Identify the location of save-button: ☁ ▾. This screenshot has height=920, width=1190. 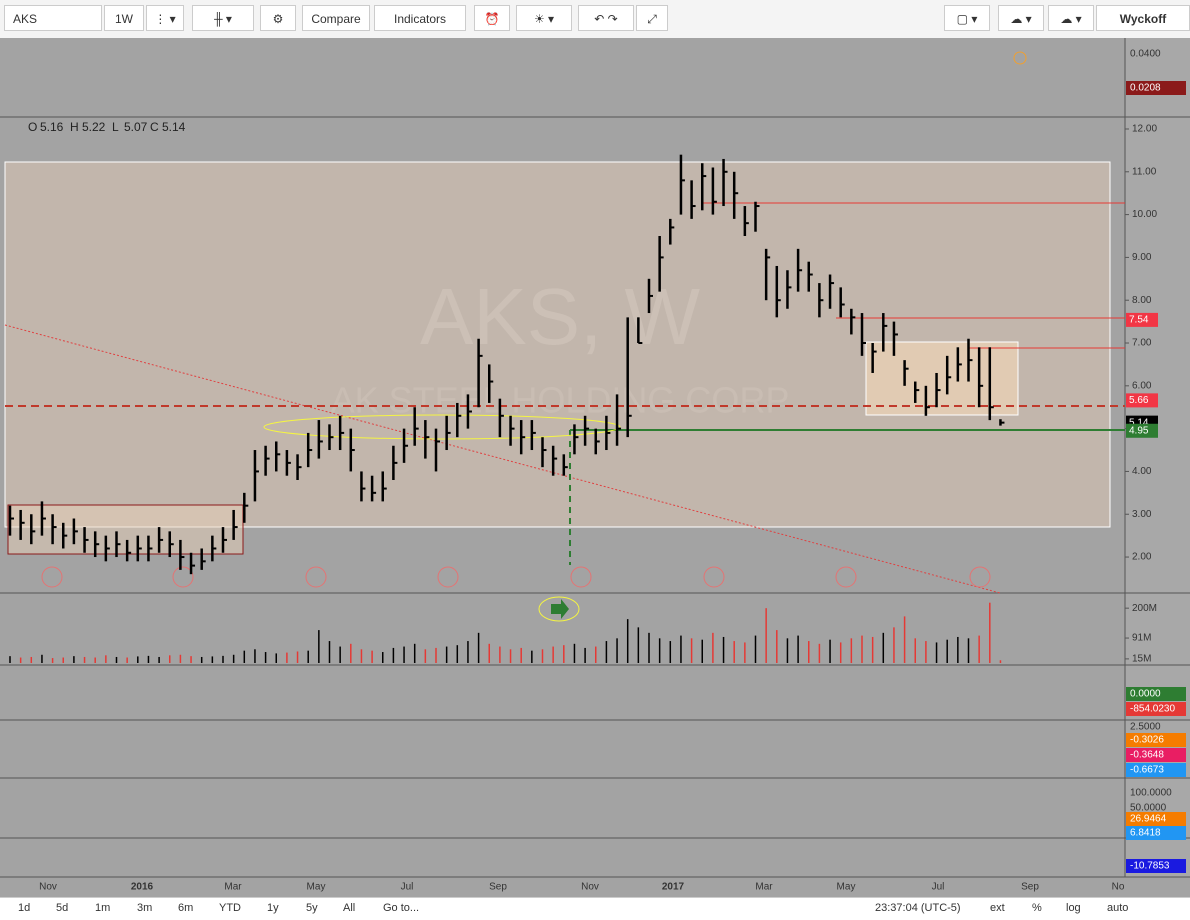
(1071, 18).